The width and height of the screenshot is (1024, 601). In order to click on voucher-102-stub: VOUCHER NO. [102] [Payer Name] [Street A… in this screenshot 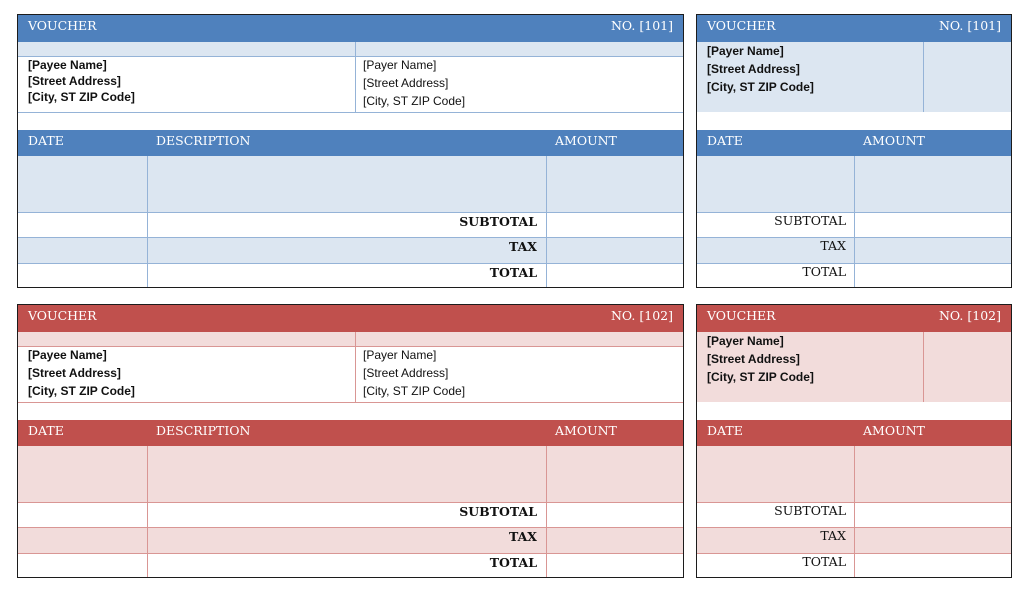, I will do `click(854, 441)`.